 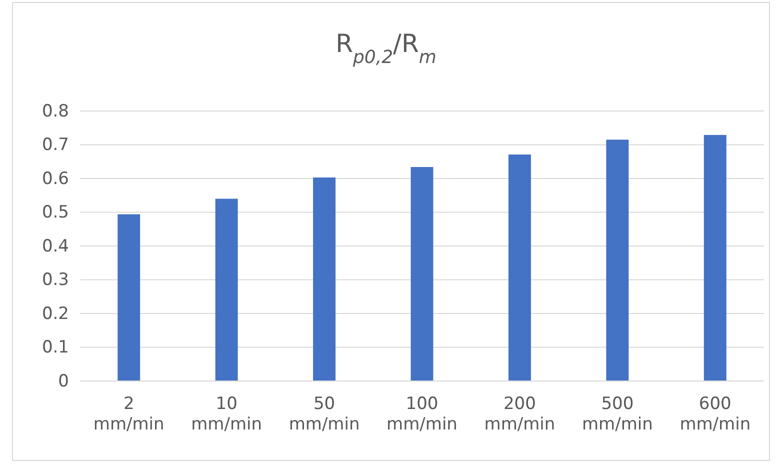 What do you see at coordinates (386, 48) in the screenshot?
I see `chart-title: R$_{p0,2}$/R$_{m}$` at bounding box center [386, 48].